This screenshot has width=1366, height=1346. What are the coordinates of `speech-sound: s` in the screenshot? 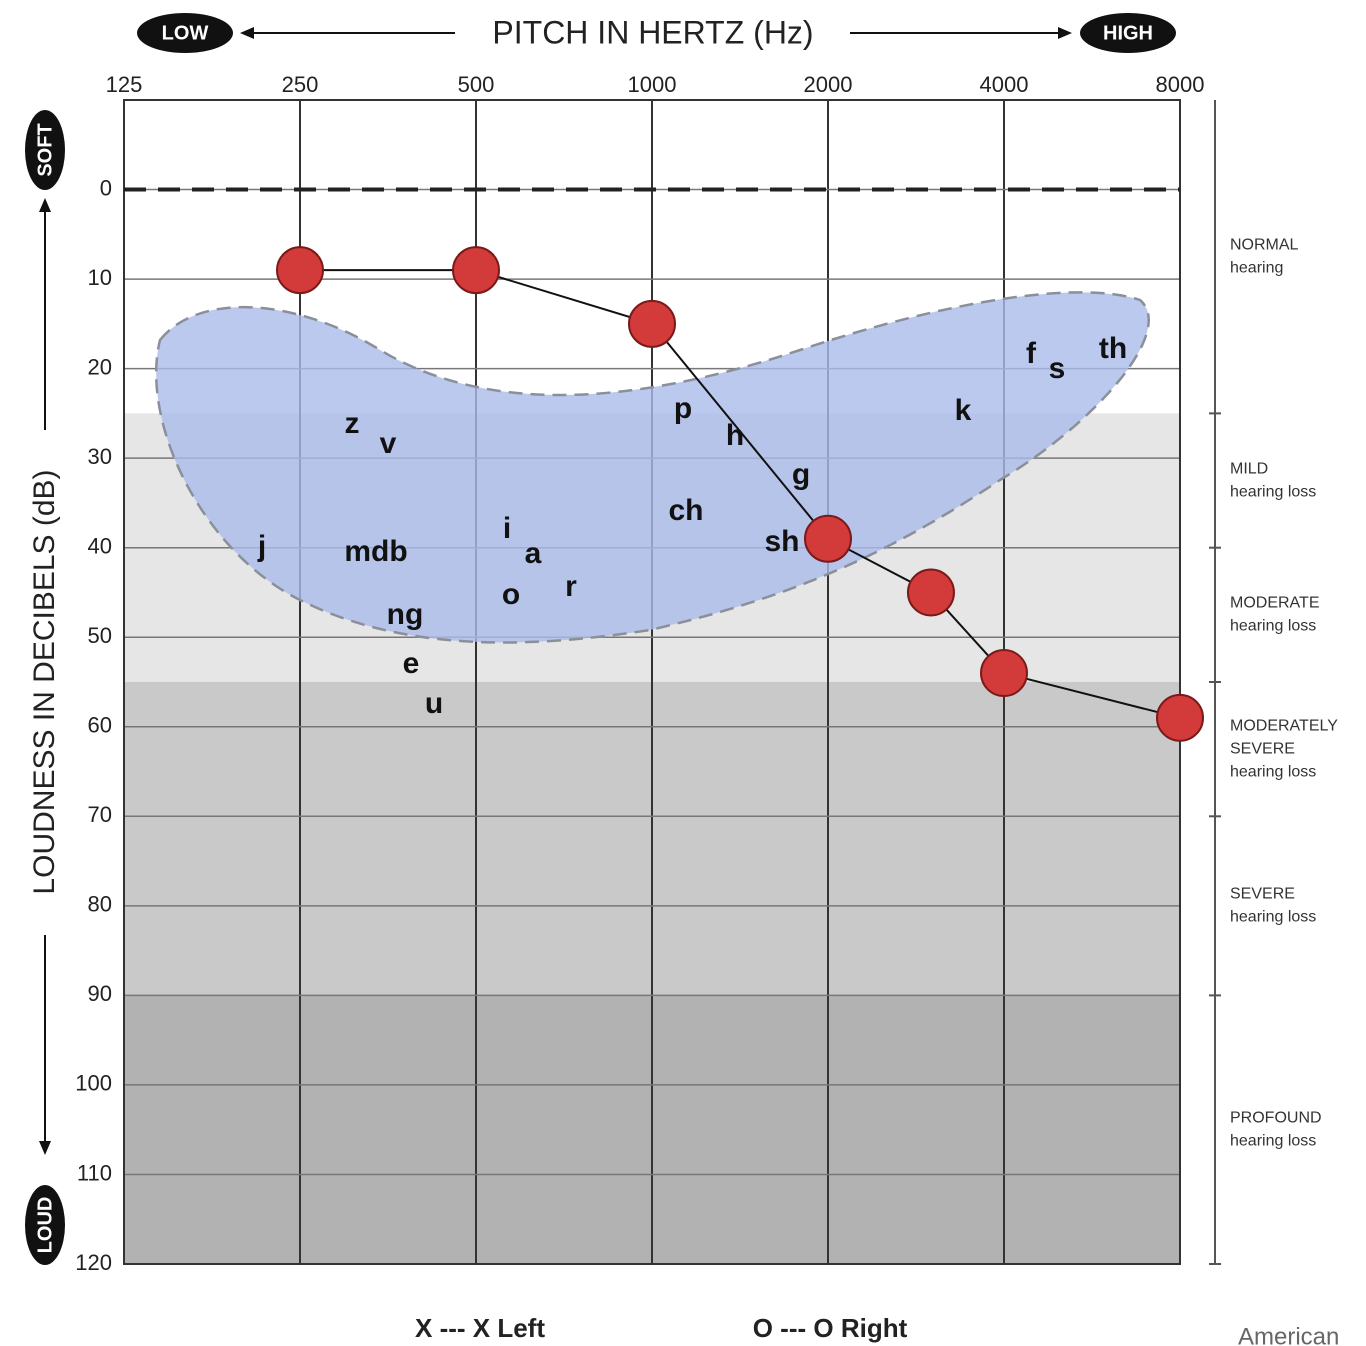 It's located at (1057, 368).